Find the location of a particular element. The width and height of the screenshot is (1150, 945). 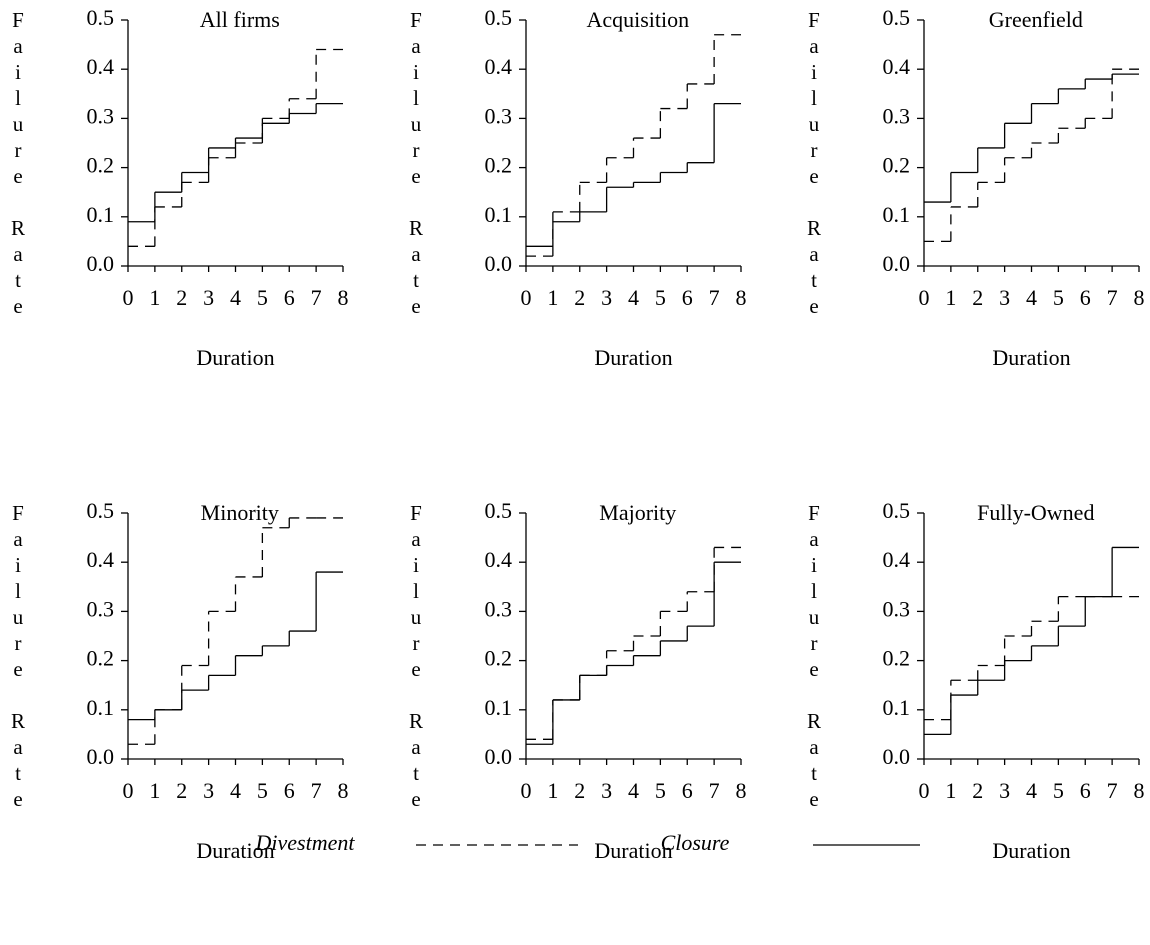

chart-title: Majority is located at coordinates (637, 512).